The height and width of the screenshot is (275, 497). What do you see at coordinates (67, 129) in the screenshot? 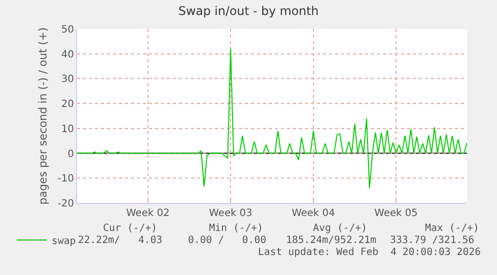
I see `y-tick-label: 10` at bounding box center [67, 129].